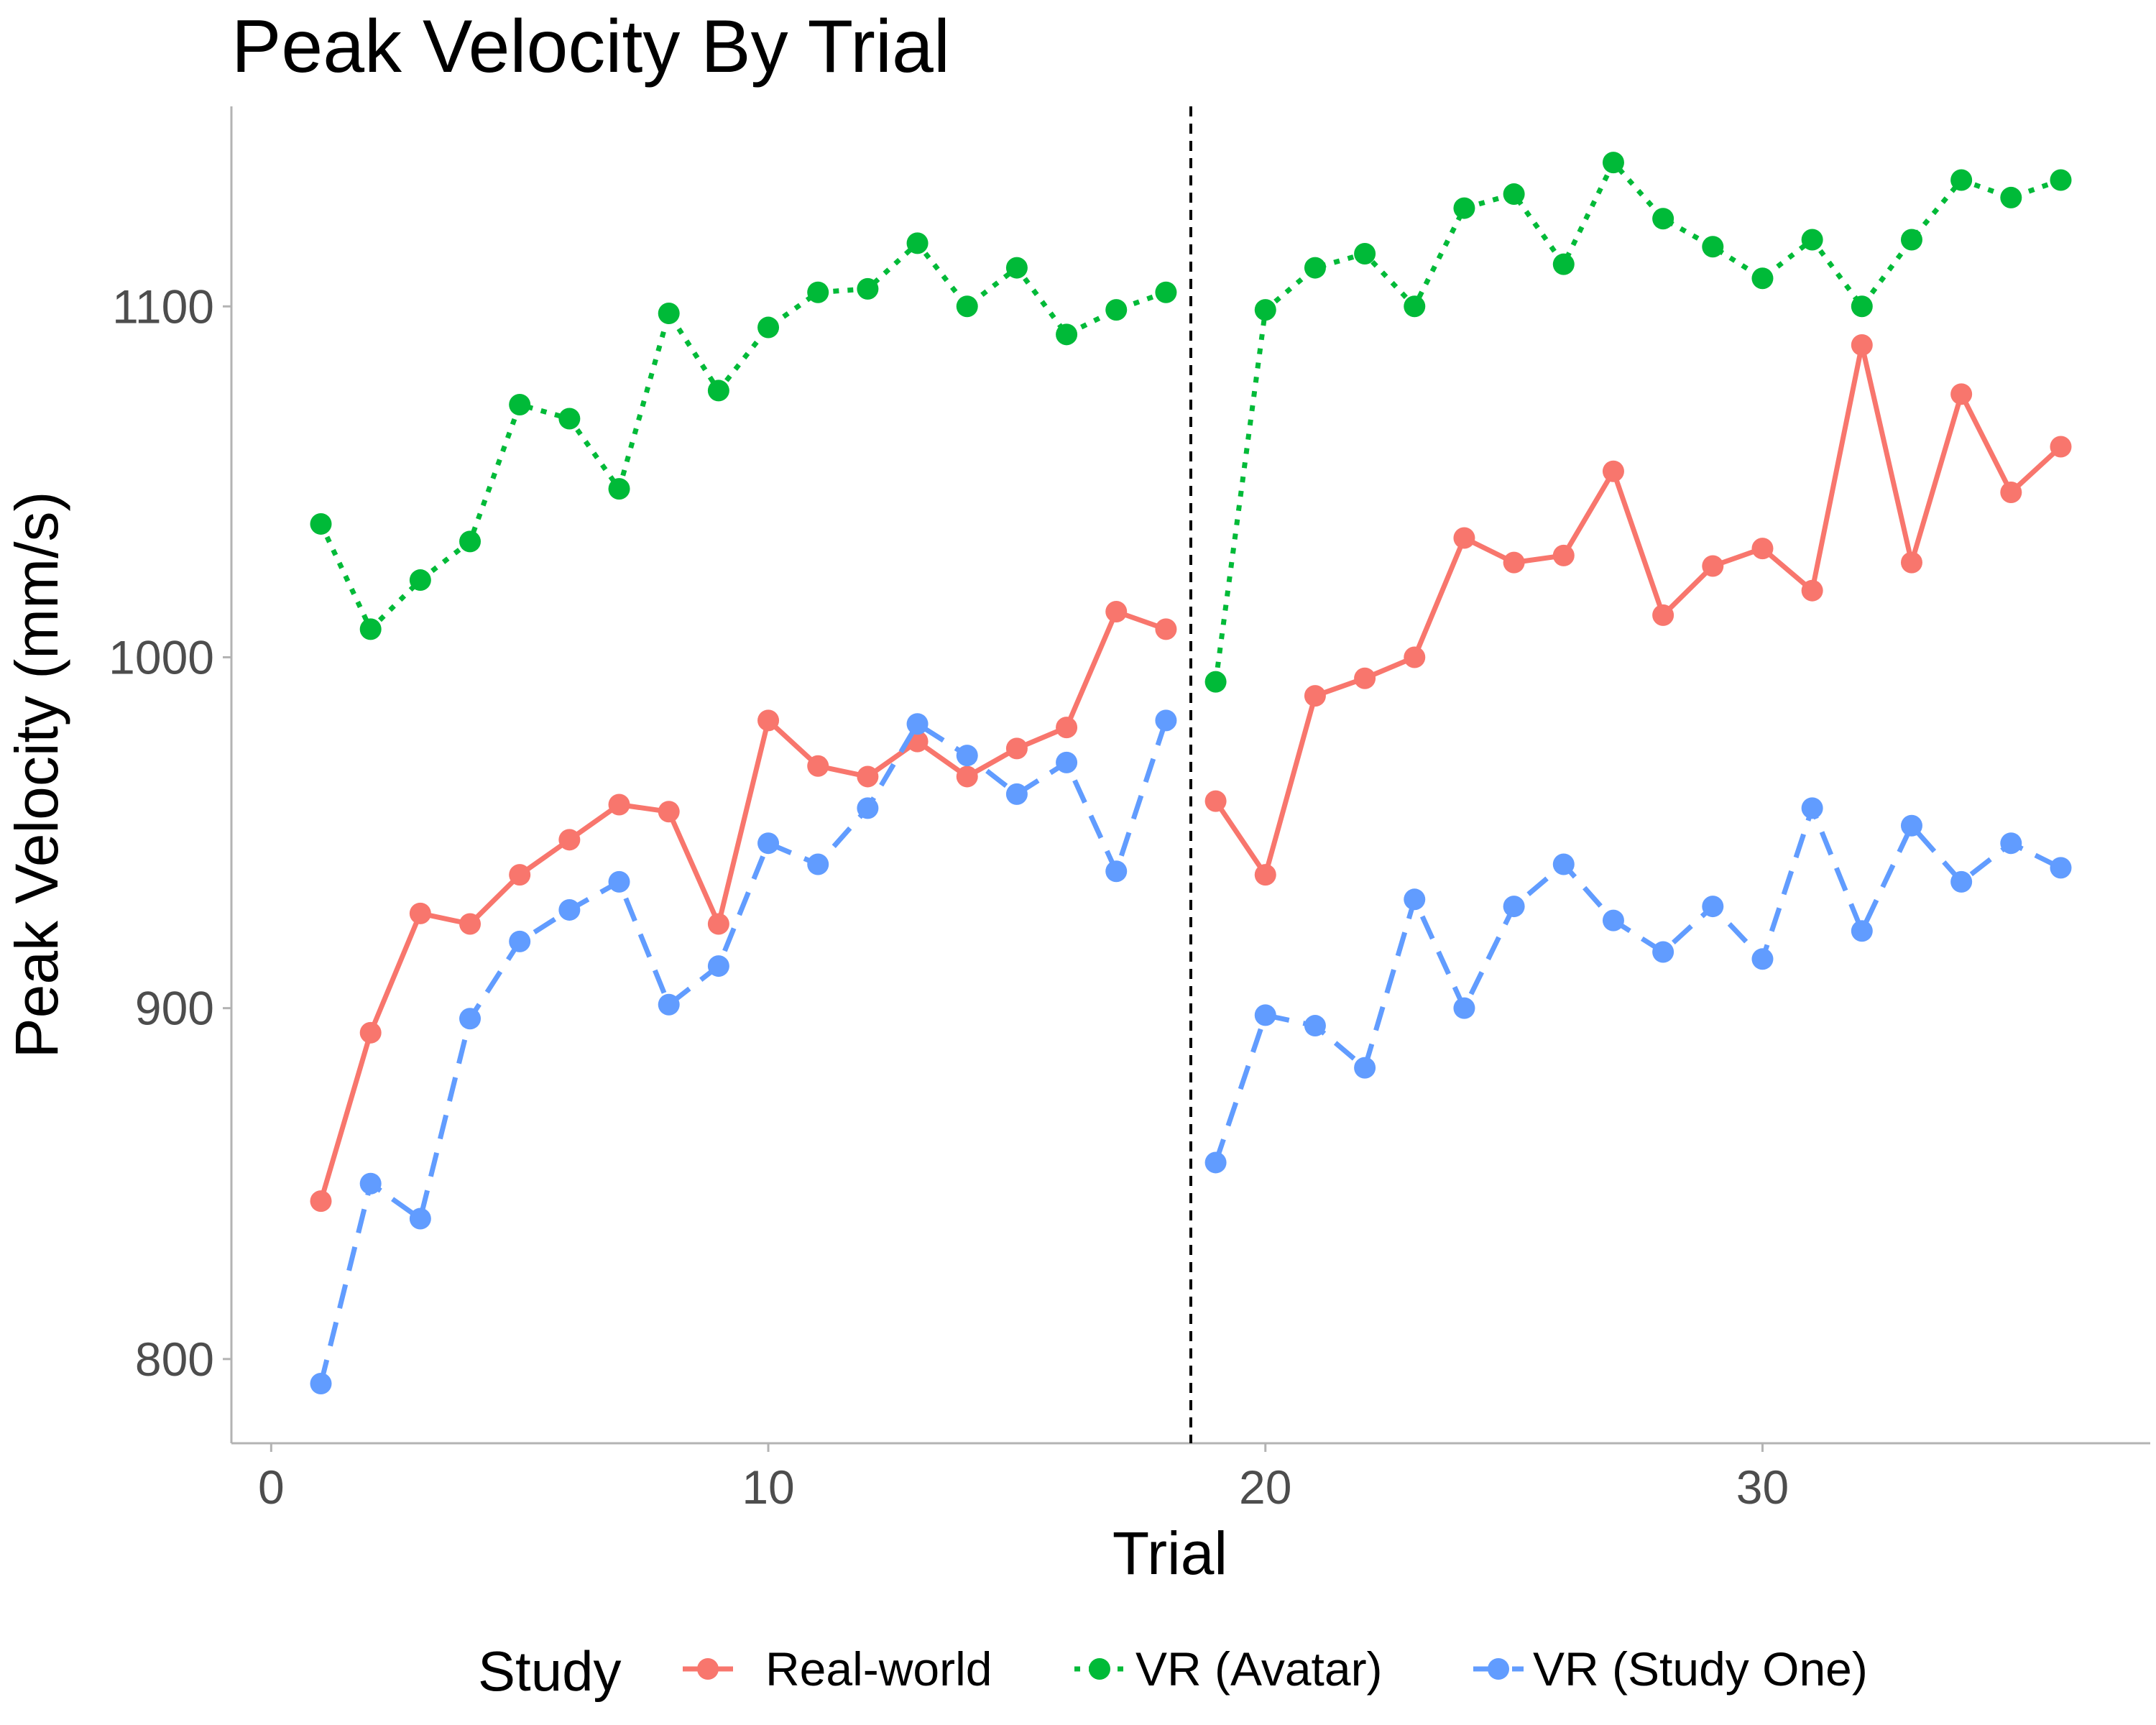  Describe the element at coordinates (1763, 1487) in the screenshot. I see `x-tick-label: 30` at that location.